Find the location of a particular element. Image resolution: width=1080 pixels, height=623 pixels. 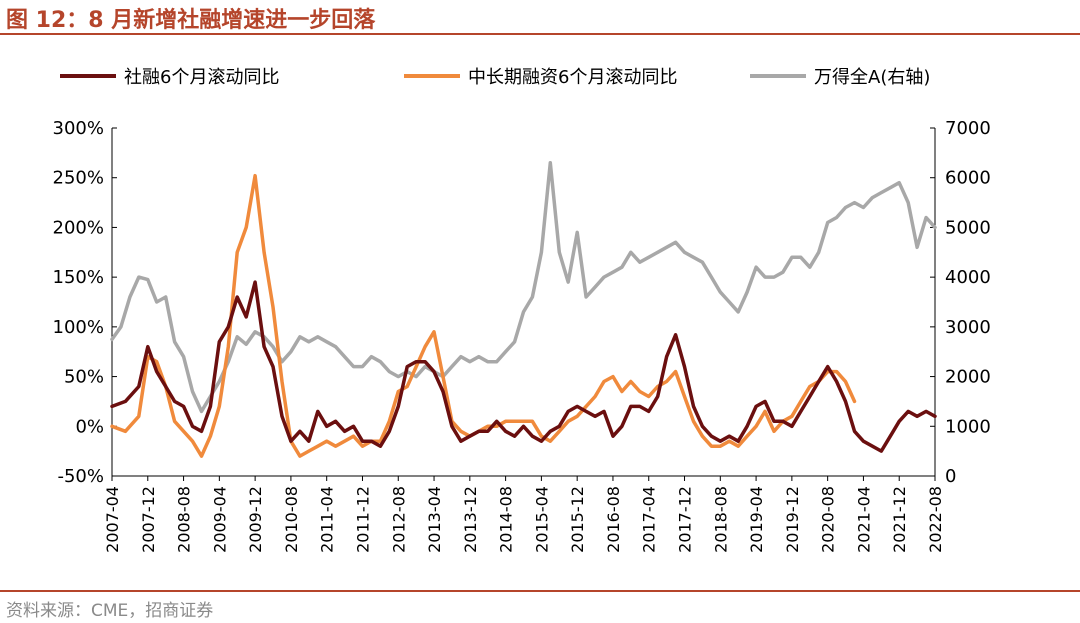

x-axis-tick-label: 2021-12 is located at coordinates (899, 519).